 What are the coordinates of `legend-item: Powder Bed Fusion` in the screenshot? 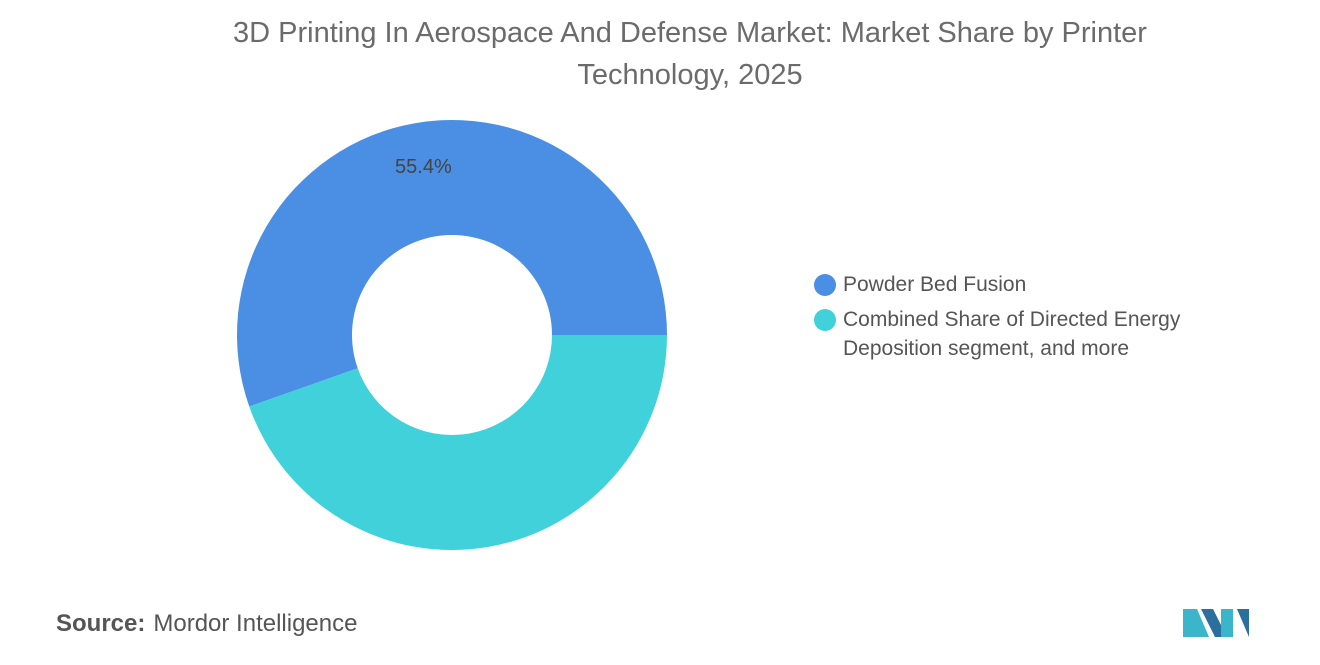 It's located at (1014, 284).